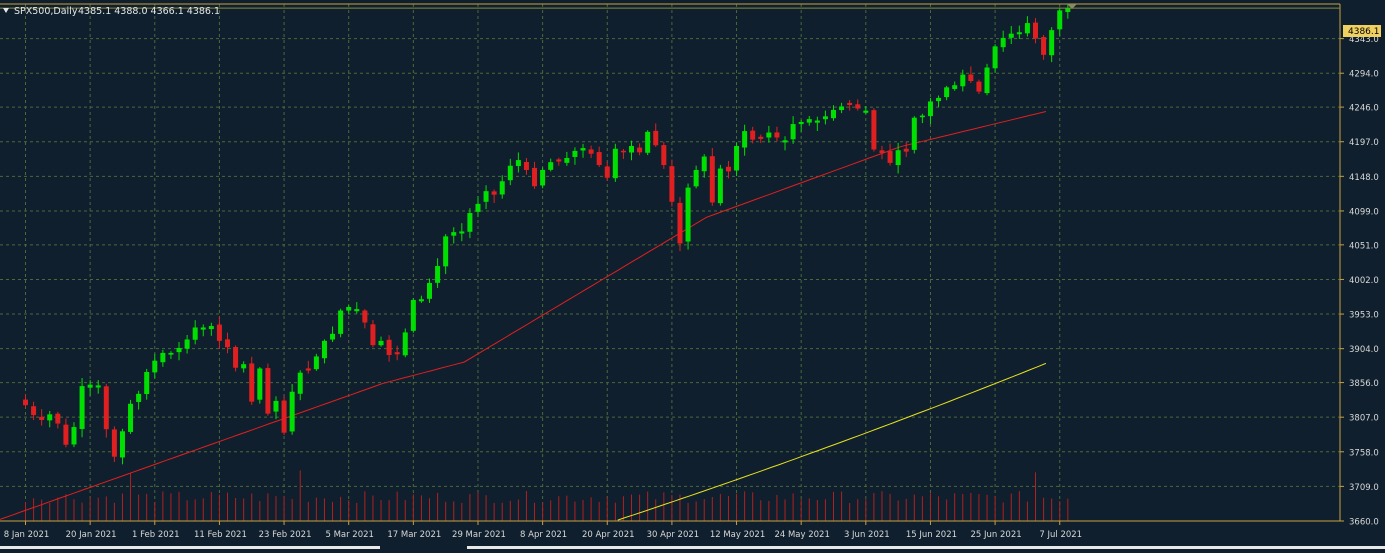 This screenshot has width=1385, height=553. Describe the element at coordinates (608, 535) in the screenshot. I see `x-tick-label: 20 Apr 2021` at that location.